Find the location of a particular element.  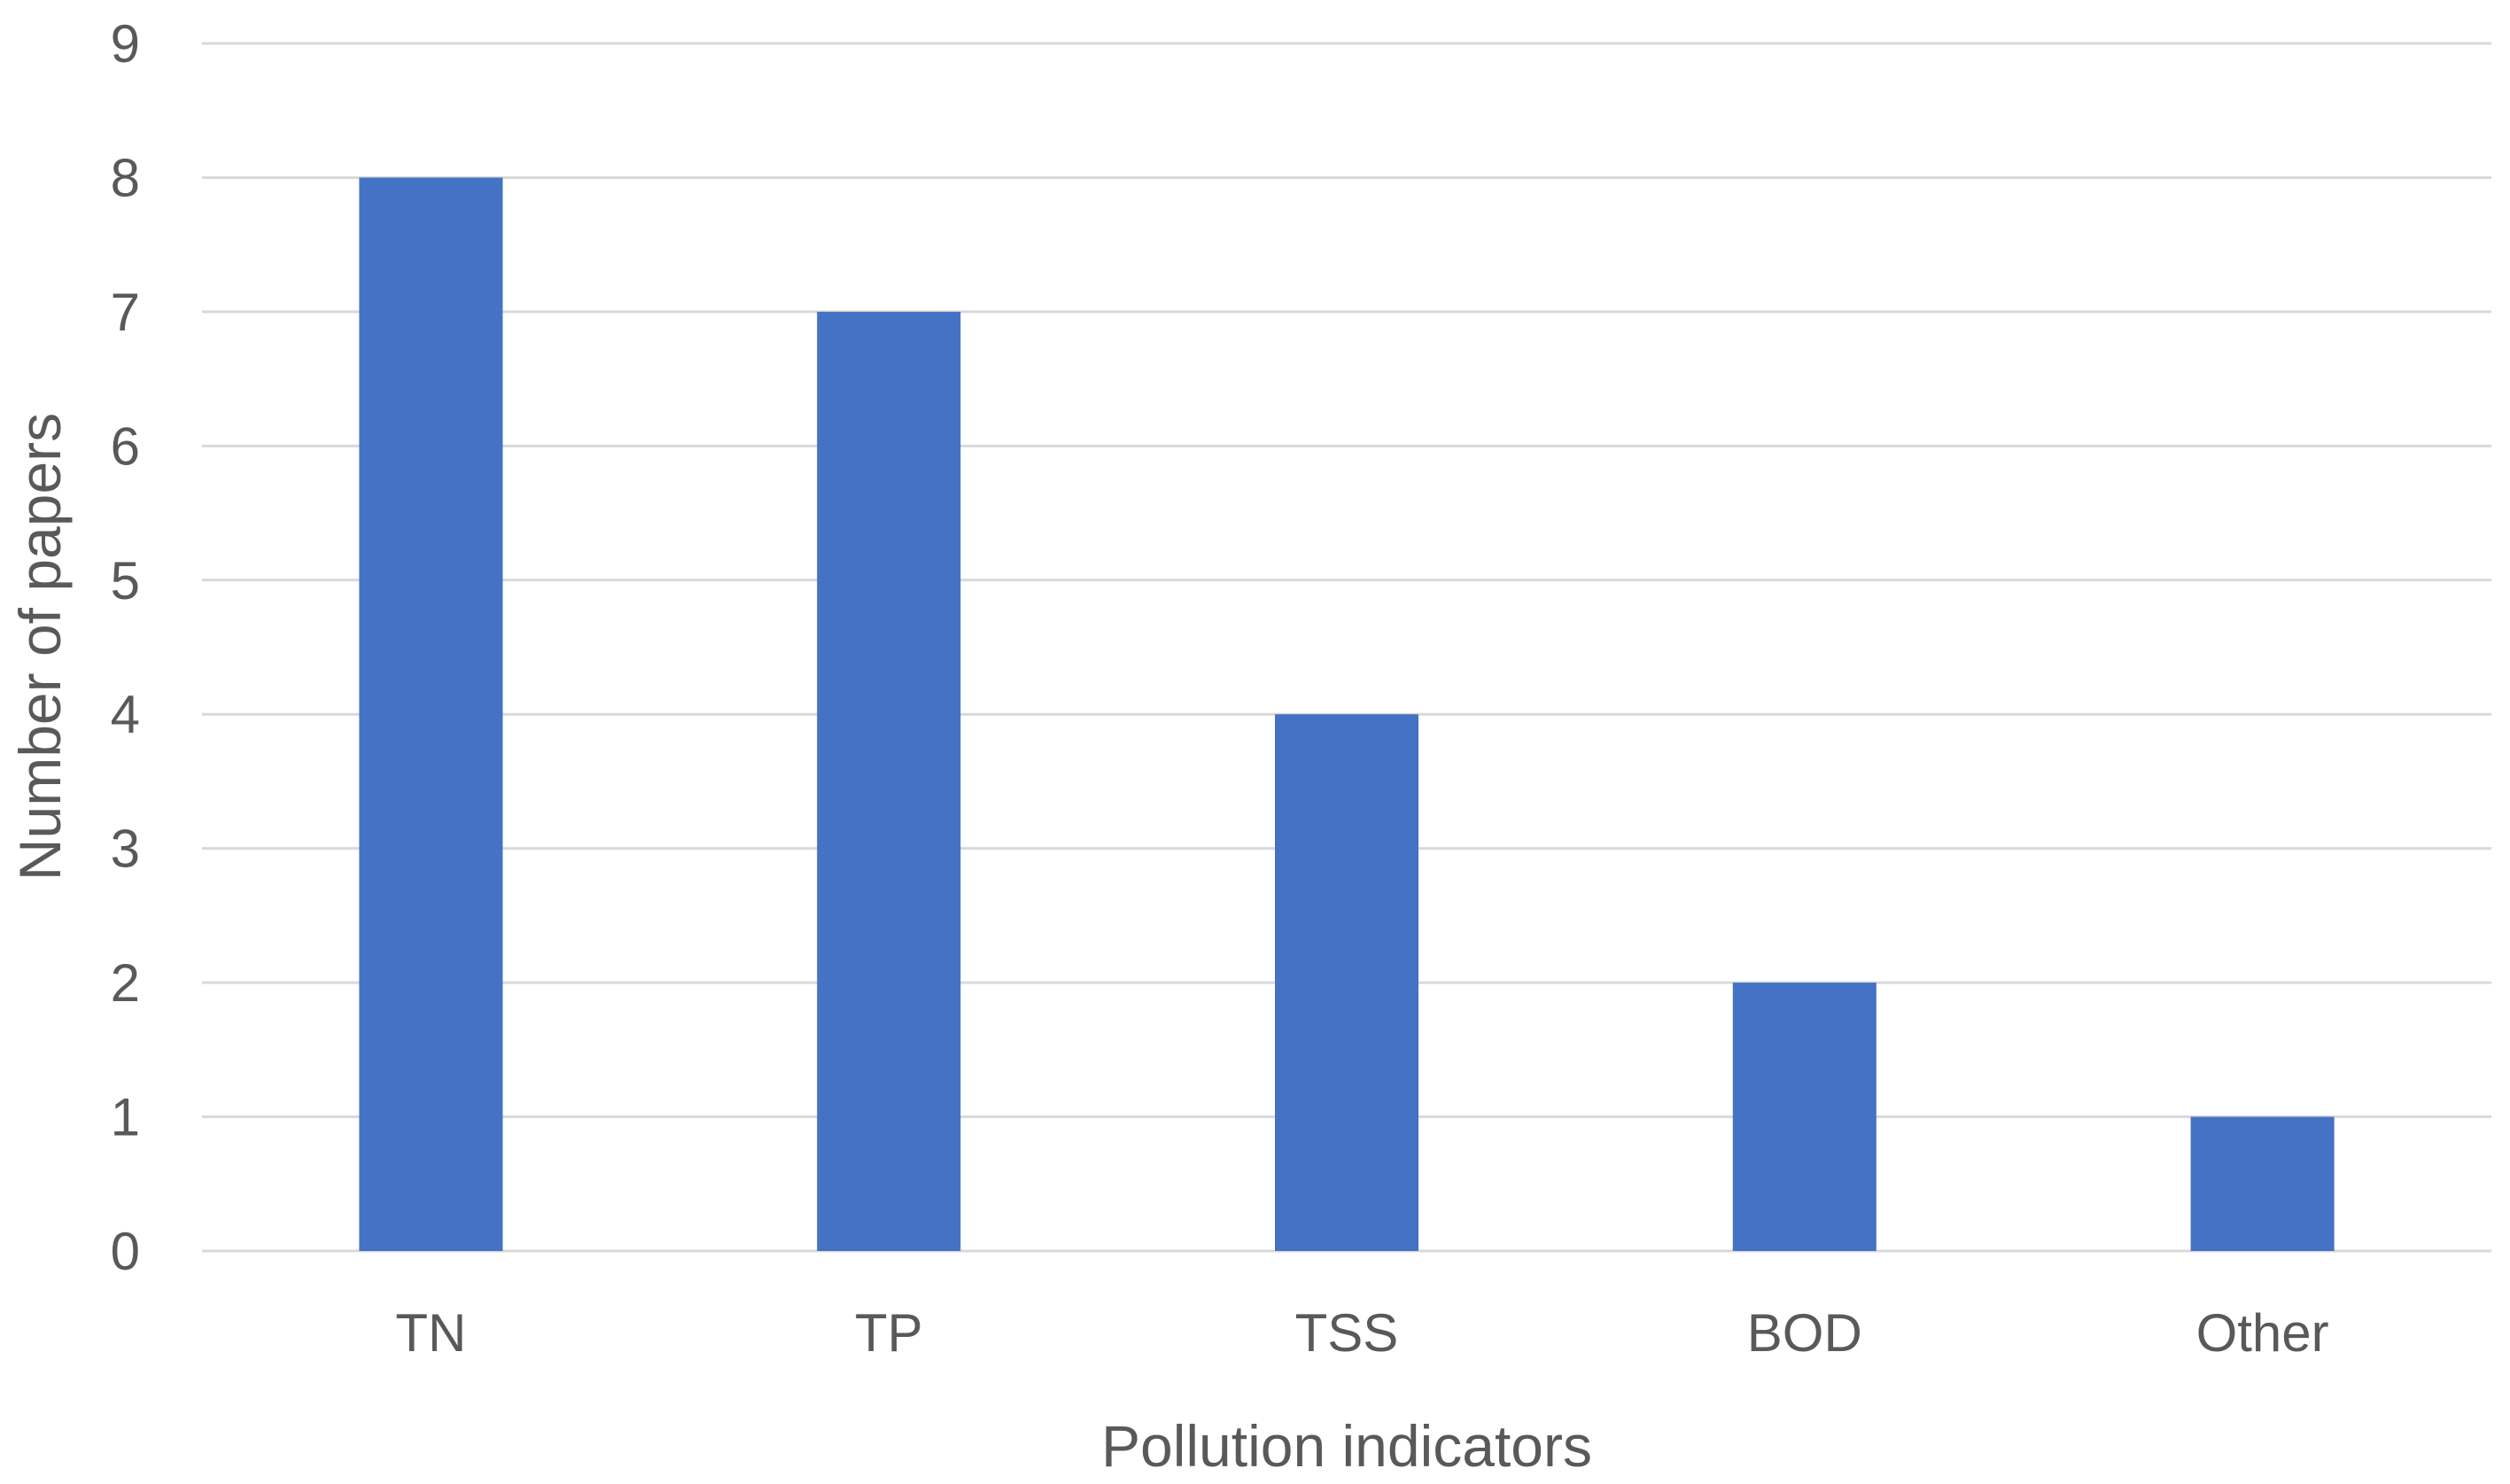

y-axis-ticks: 0 1 2 3 4 5 6 7 8 9 is located at coordinates (126, 647).